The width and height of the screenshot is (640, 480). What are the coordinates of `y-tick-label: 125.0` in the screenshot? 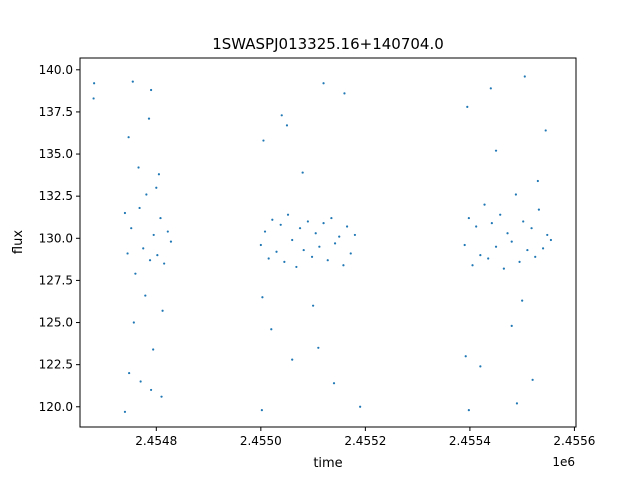 It's located at (56, 323).